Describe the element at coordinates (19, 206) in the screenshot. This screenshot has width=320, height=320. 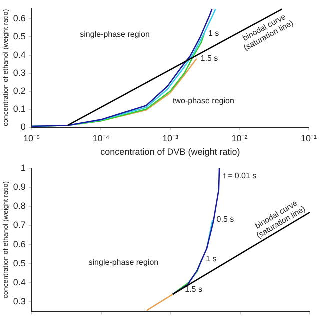
I see `y-tick-label: 0.8` at that location.